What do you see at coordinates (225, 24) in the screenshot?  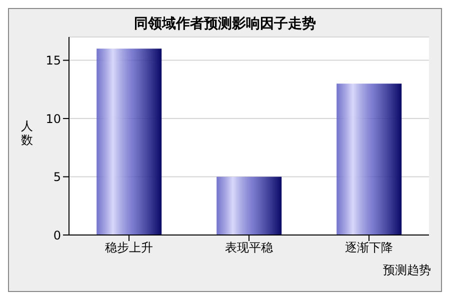 I see `chart-title: 同领域作者预测影响因子走势` at bounding box center [225, 24].